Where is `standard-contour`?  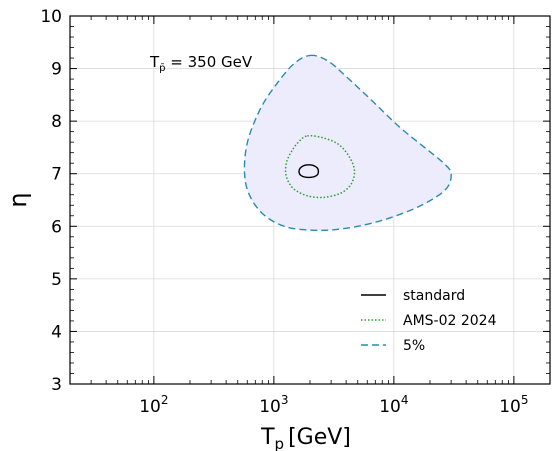 standard-contour is located at coordinates (309, 171).